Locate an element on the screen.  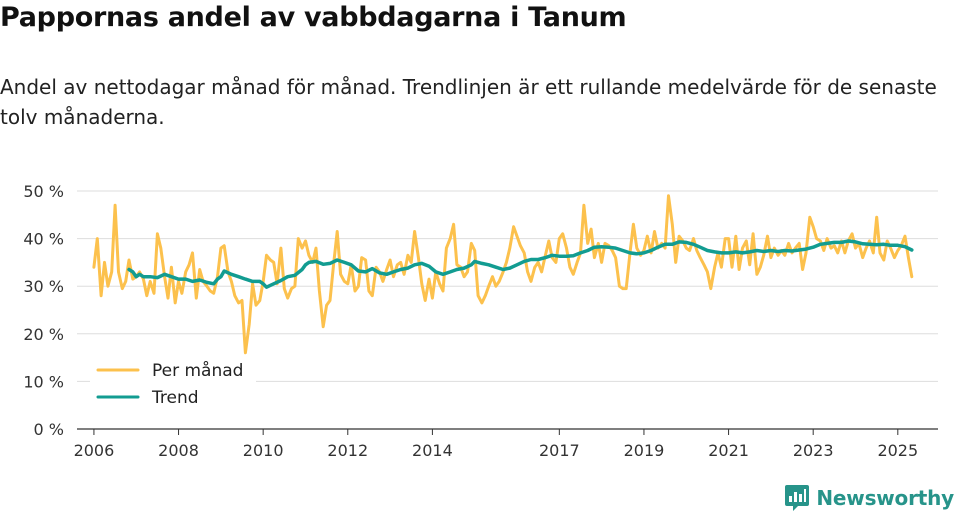
legend-label-per-manad: Per månad is located at coordinates (197, 370).